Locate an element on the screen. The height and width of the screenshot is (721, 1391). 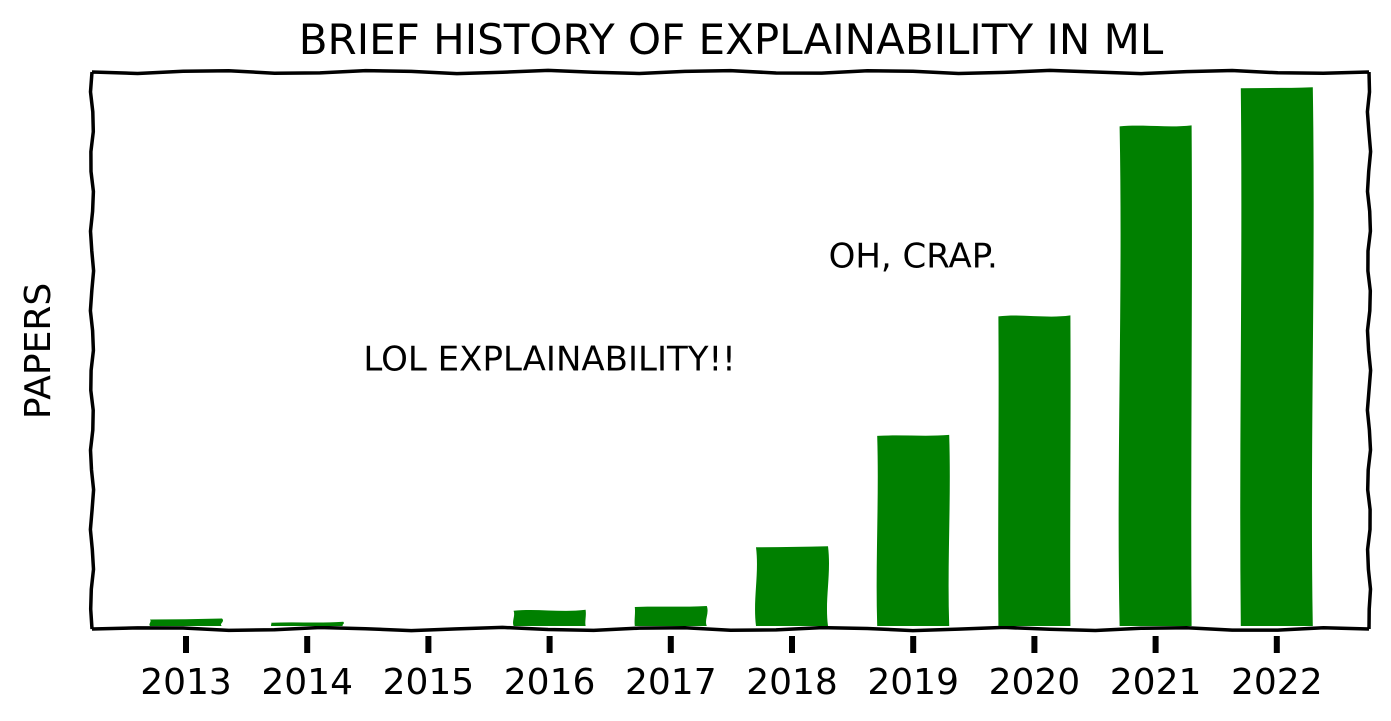
x-tick-label-2013: 2013 is located at coordinates (186, 682).